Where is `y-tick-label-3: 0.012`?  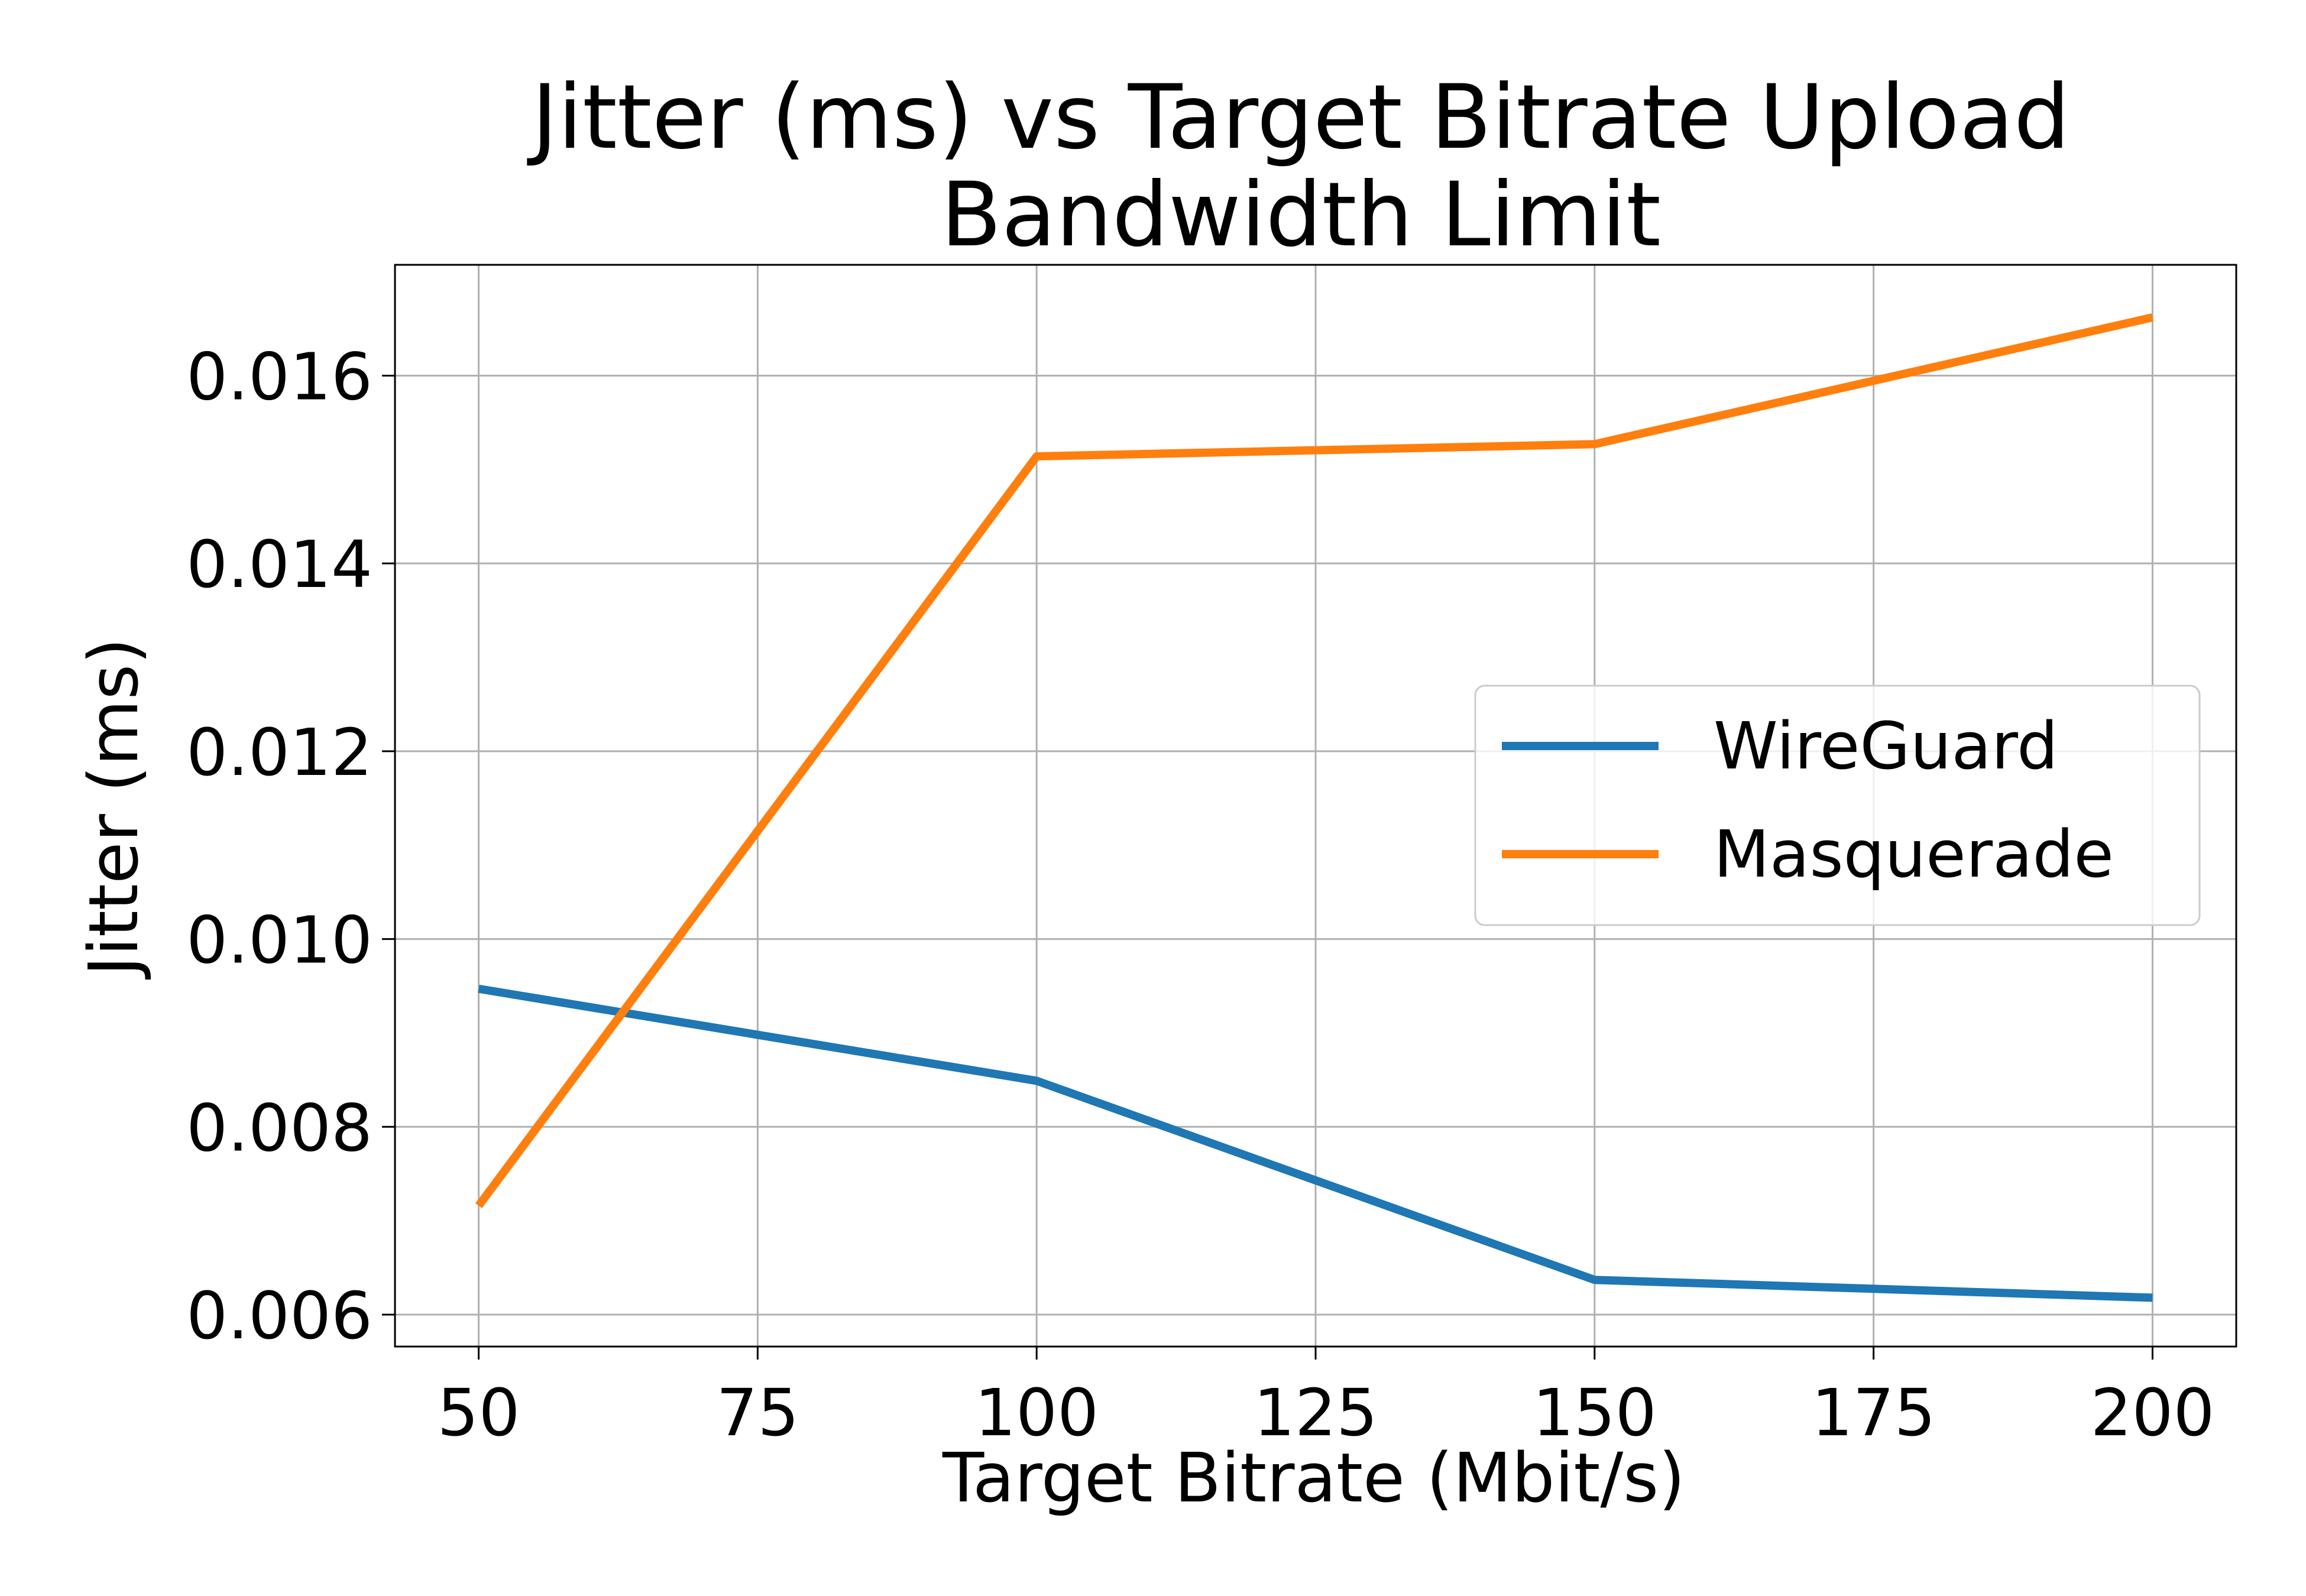
y-tick-label-3: 0.012 is located at coordinates (279, 753).